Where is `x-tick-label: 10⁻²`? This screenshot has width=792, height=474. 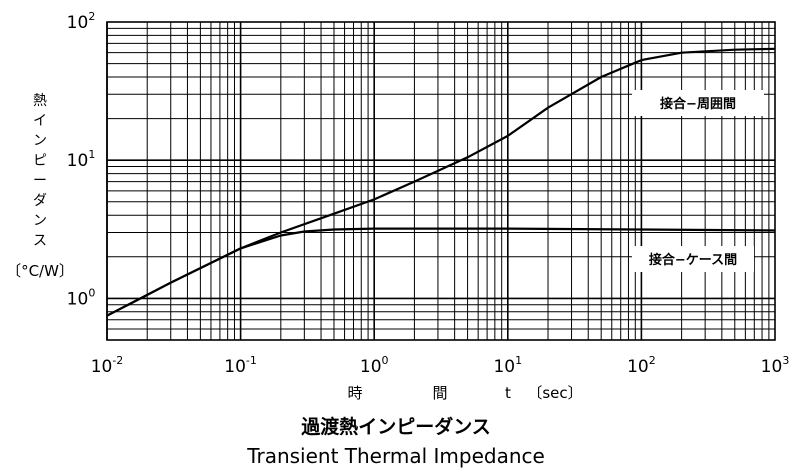 x-tick-label: 10⁻² is located at coordinates (107, 365).